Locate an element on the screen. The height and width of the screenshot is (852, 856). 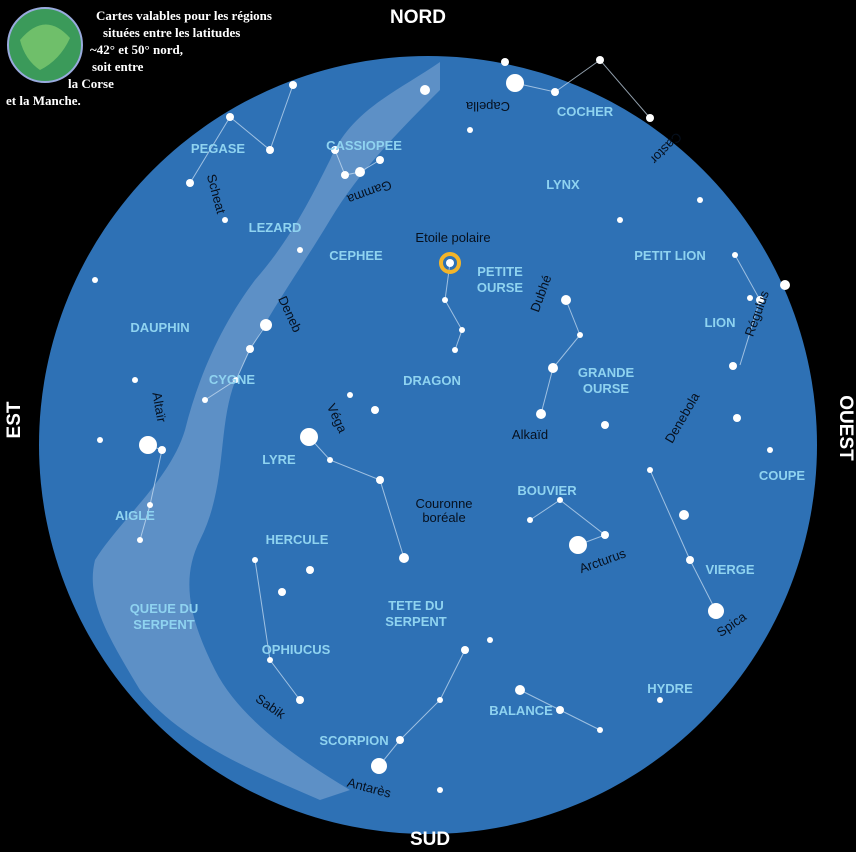
constellation-label-line: GRANDE is located at coordinates (606, 372).